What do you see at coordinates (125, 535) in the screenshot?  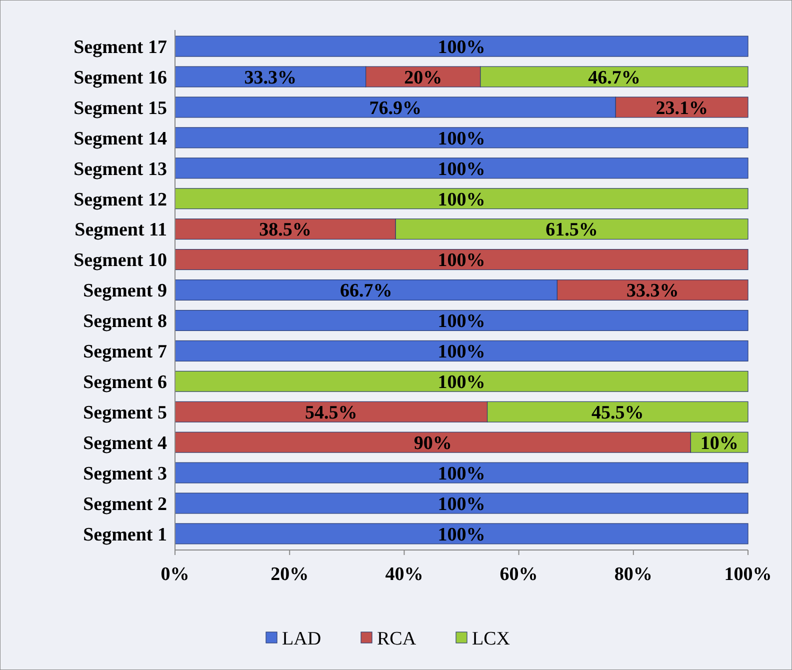 I see `y-tick-label: Segment 1` at bounding box center [125, 535].